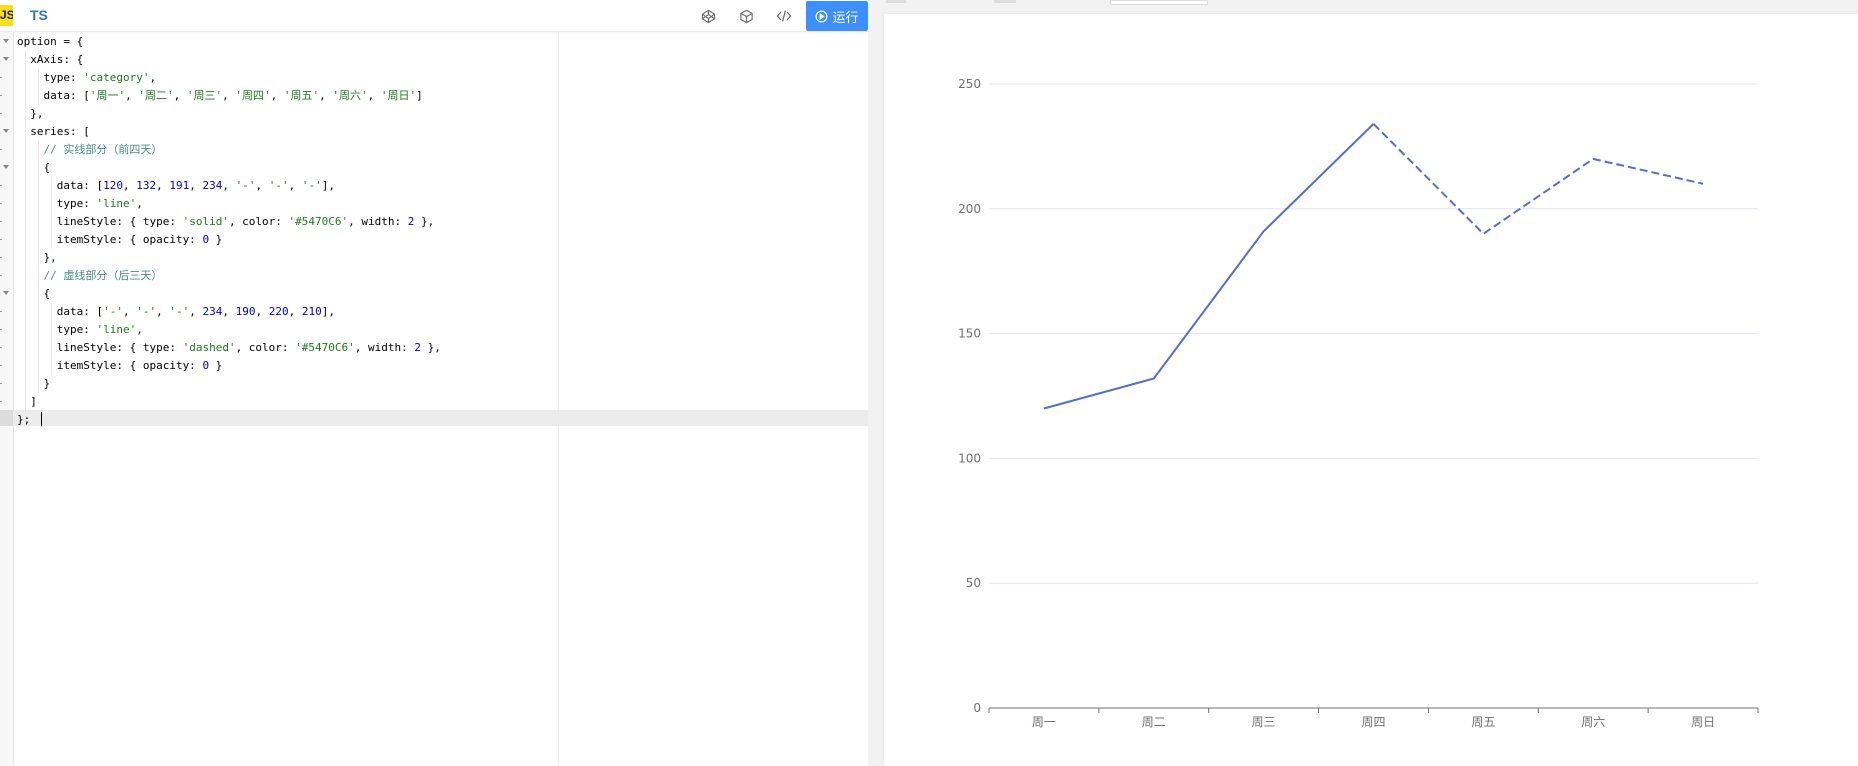 This screenshot has height=766, width=1858. What do you see at coordinates (50, 41) in the screenshot?
I see `code-line: option = {` at bounding box center [50, 41].